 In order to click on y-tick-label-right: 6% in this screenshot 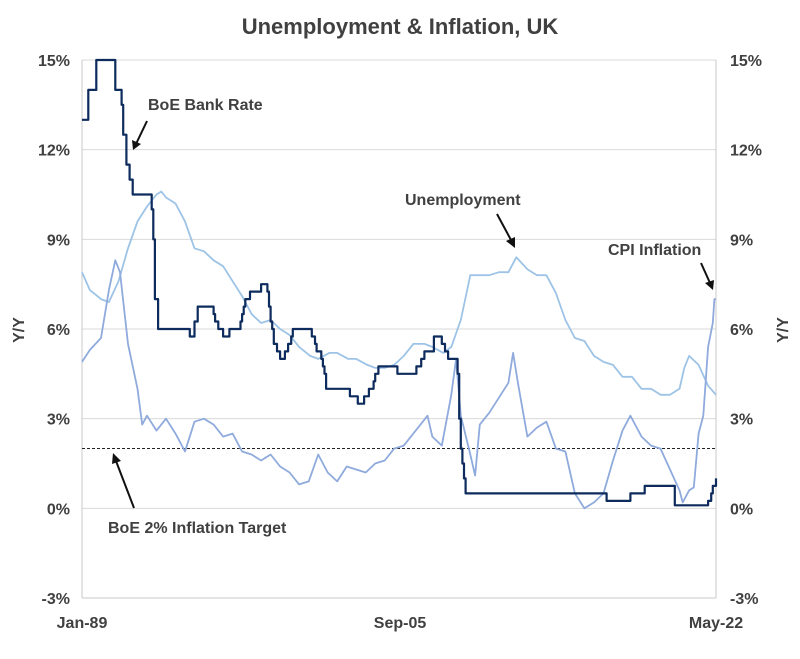, I will do `click(741, 330)`.